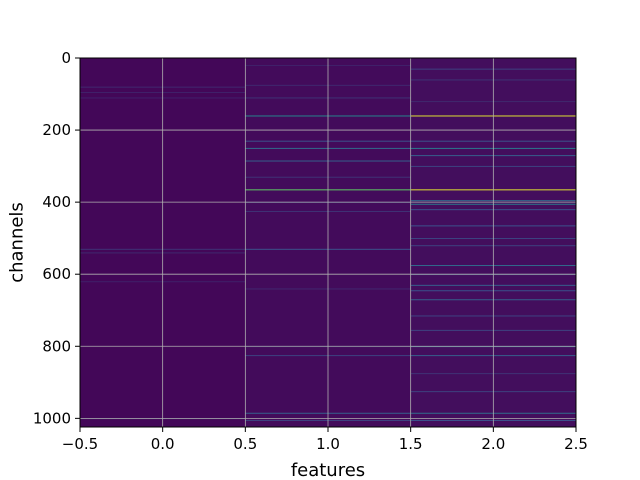 Image resolution: width=640 pixels, height=480 pixels. What do you see at coordinates (56, 238) in the screenshot?
I see `y-axis: 0 200 400 600 800 1000` at bounding box center [56, 238].